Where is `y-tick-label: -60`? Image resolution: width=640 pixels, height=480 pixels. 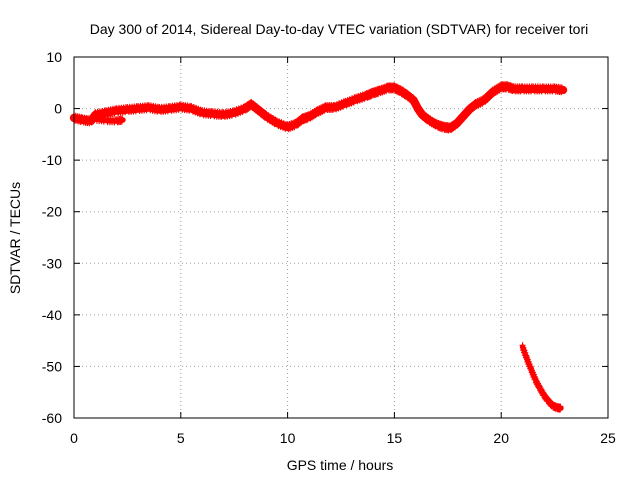 y-tick-label: -60 is located at coordinates (52, 418).